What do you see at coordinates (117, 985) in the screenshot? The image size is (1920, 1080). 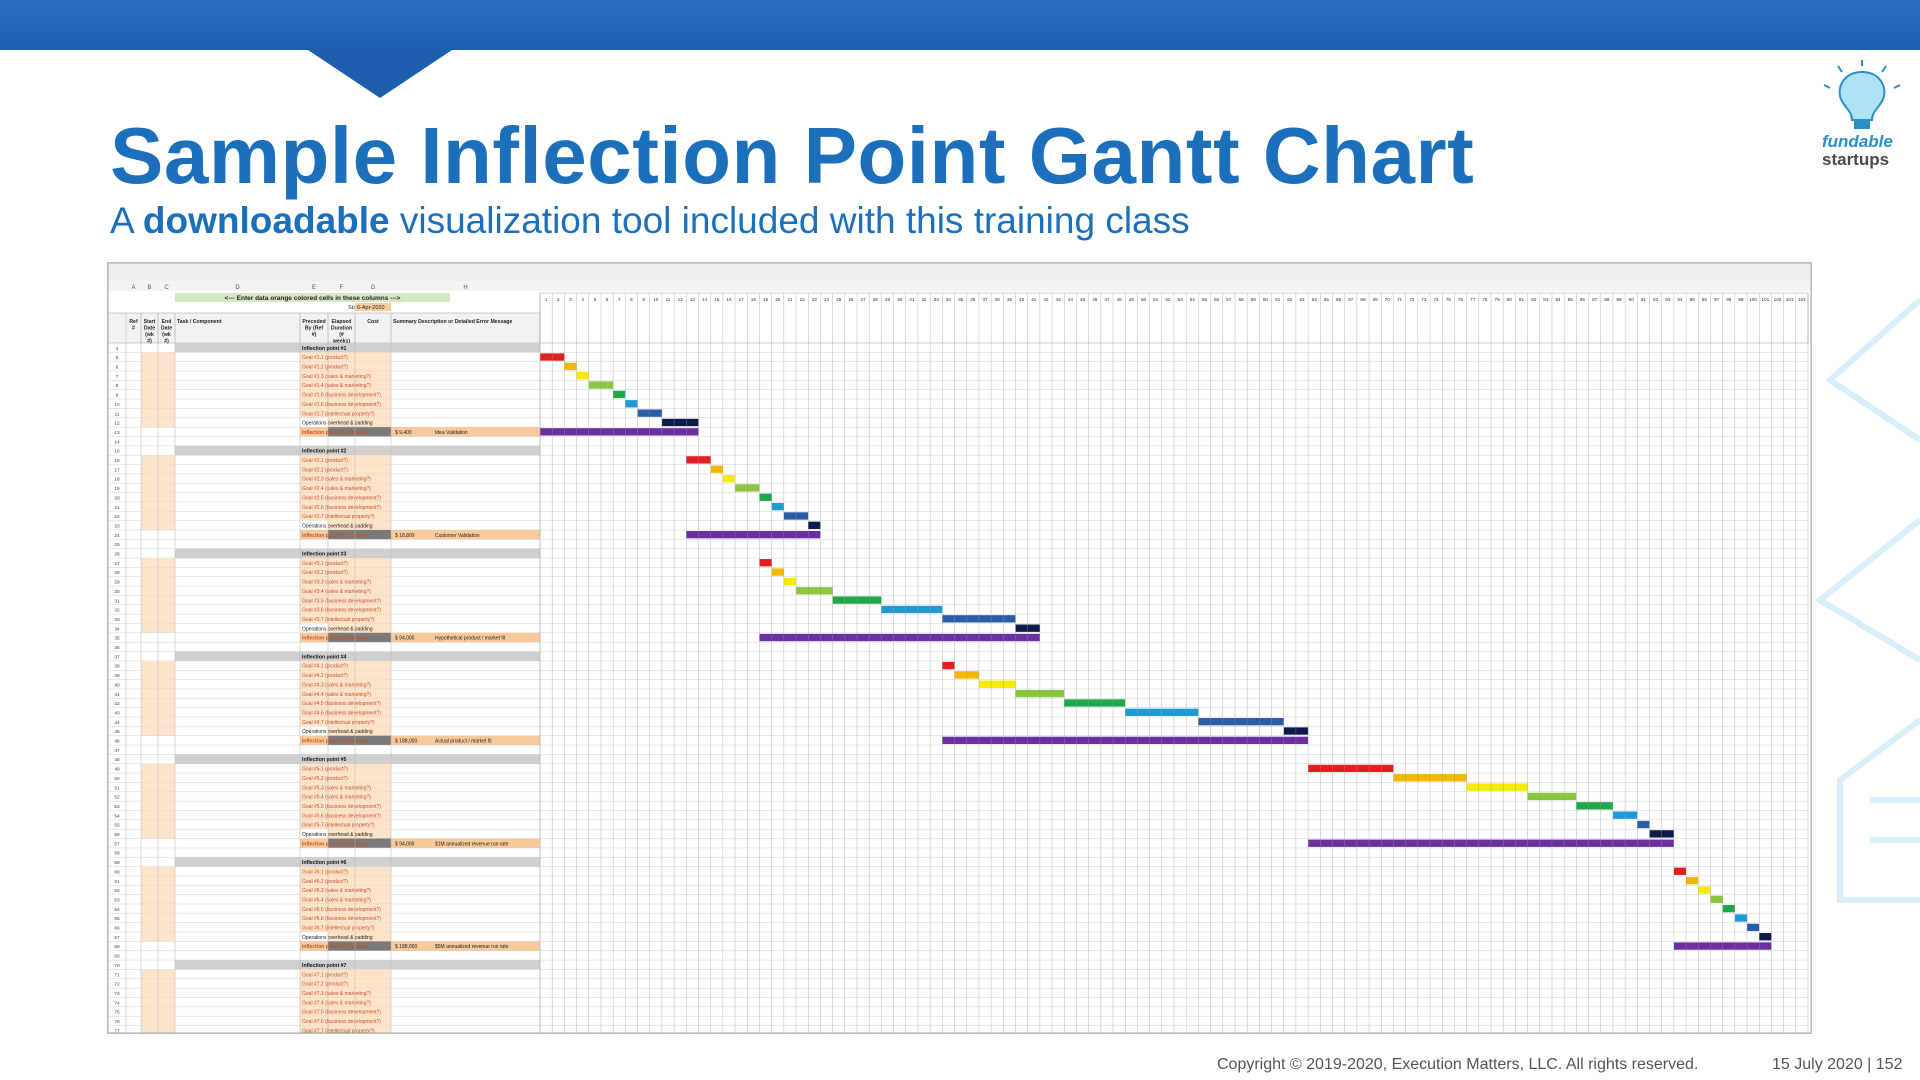 I see `row-number: 72` at bounding box center [117, 985].